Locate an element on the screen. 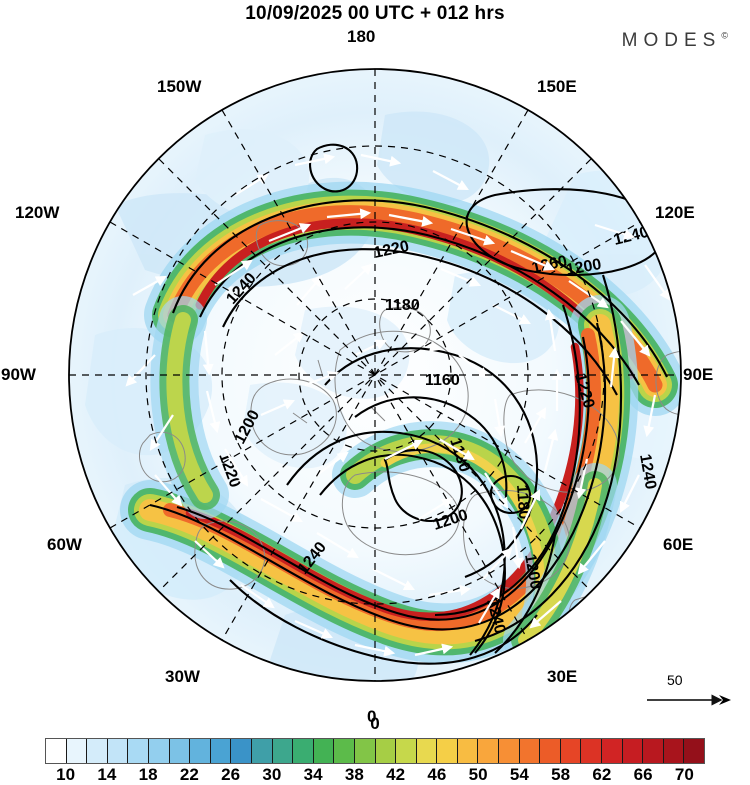 The image size is (750, 785). colorbar-tick: 26 is located at coordinates (231, 774).